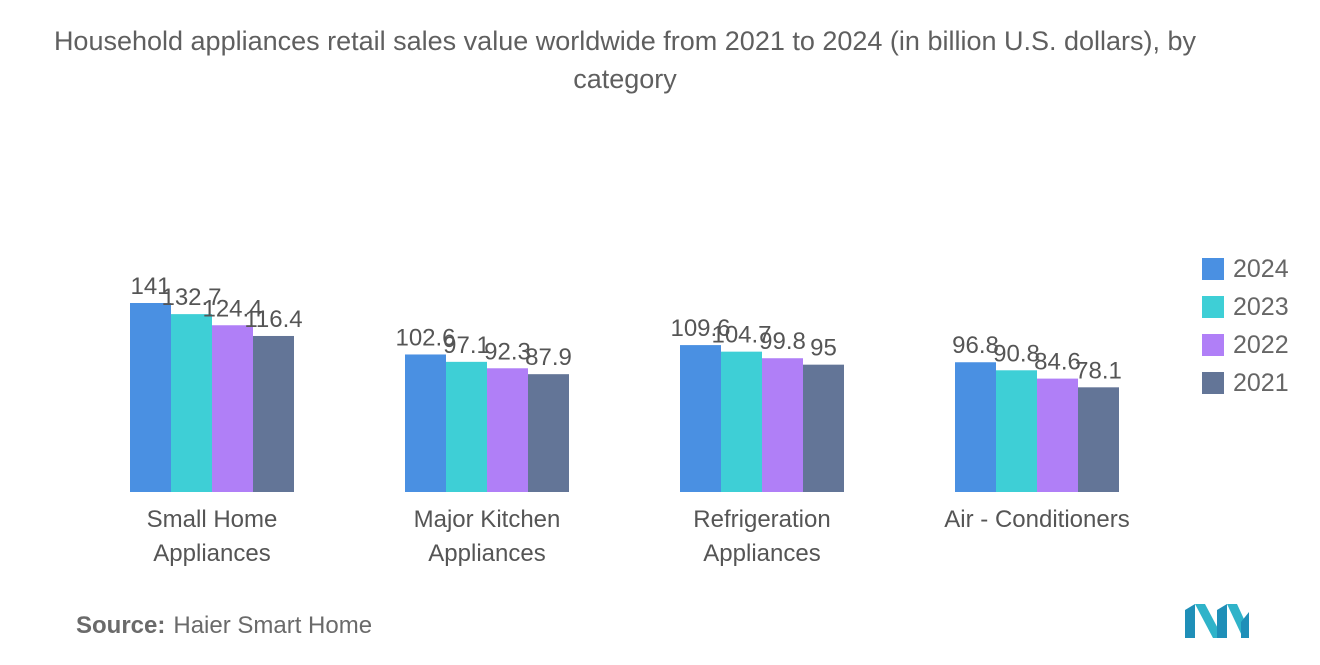 This screenshot has height=665, width=1320. Describe the element at coordinates (975, 345) in the screenshot. I see `data-label-2024-3: 96.8` at that location.